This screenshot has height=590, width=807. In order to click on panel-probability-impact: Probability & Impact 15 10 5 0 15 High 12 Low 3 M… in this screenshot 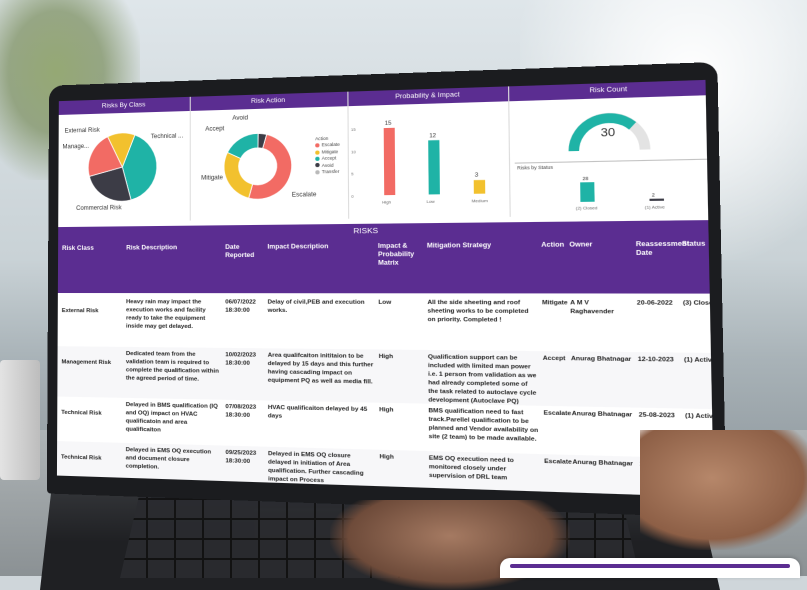, I will do `click(429, 152)`.